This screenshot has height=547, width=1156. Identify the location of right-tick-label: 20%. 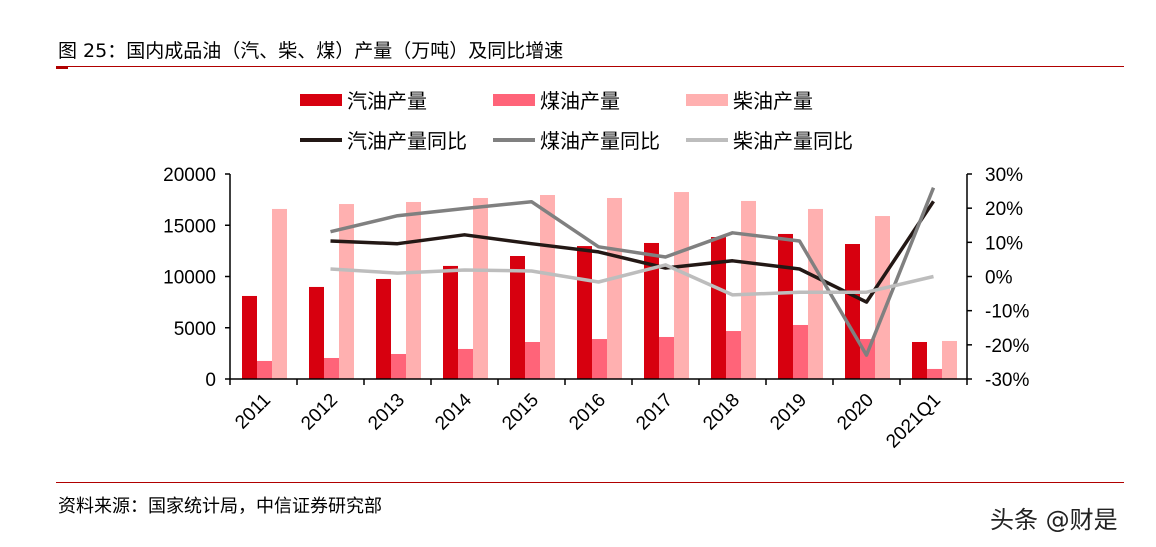
(1004, 209).